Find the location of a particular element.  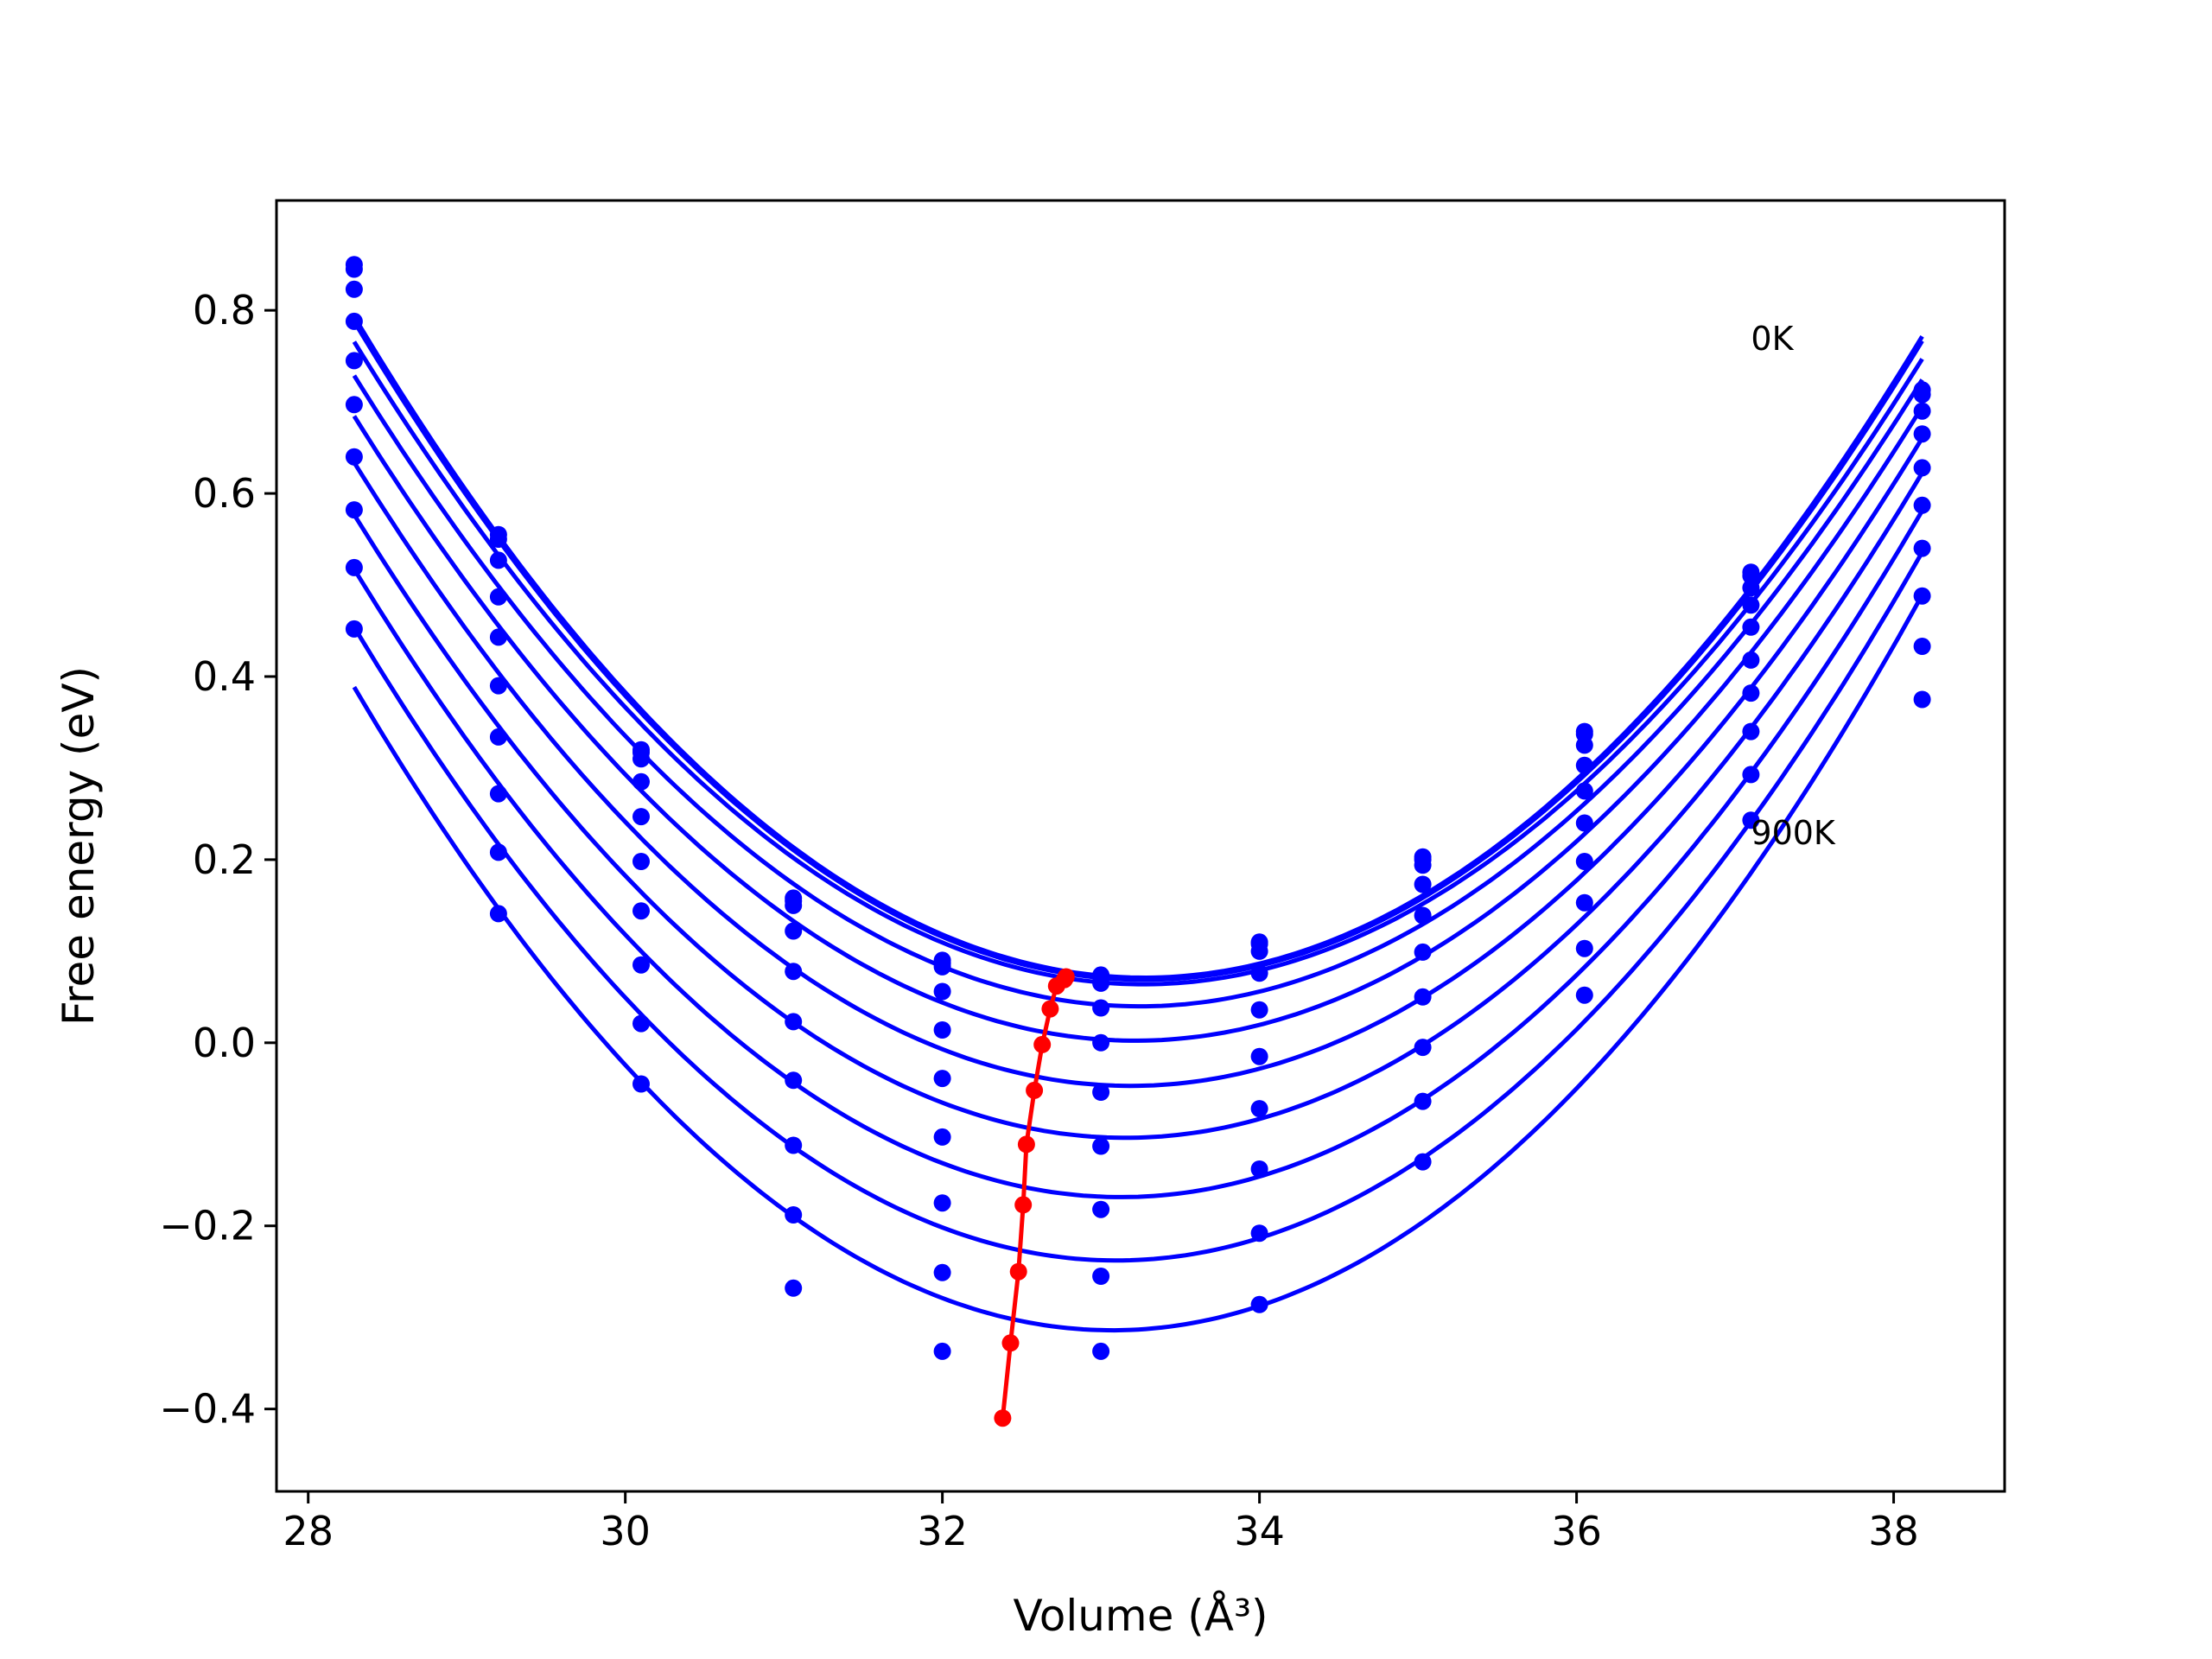

y-tick-label: 0.8 is located at coordinates (224, 310).